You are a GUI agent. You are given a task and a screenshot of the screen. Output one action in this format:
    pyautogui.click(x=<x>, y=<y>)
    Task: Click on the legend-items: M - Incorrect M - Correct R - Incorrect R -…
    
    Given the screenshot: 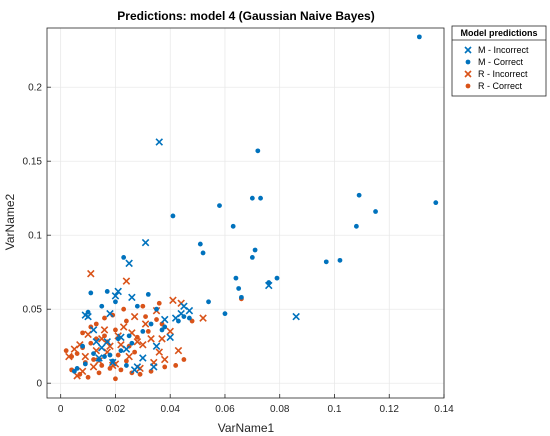 What is the action you would take?
    pyautogui.click(x=496, y=68)
    